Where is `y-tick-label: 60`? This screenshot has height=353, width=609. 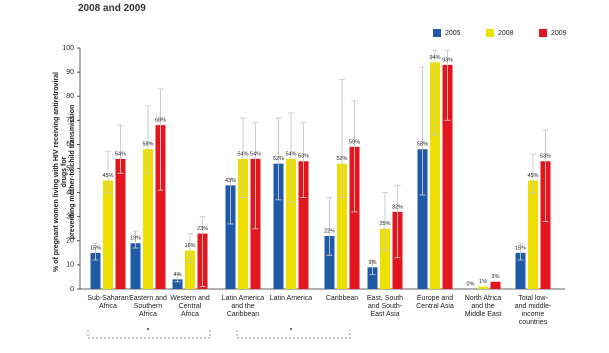
y-tick-label: 60 is located at coordinates (70, 144).